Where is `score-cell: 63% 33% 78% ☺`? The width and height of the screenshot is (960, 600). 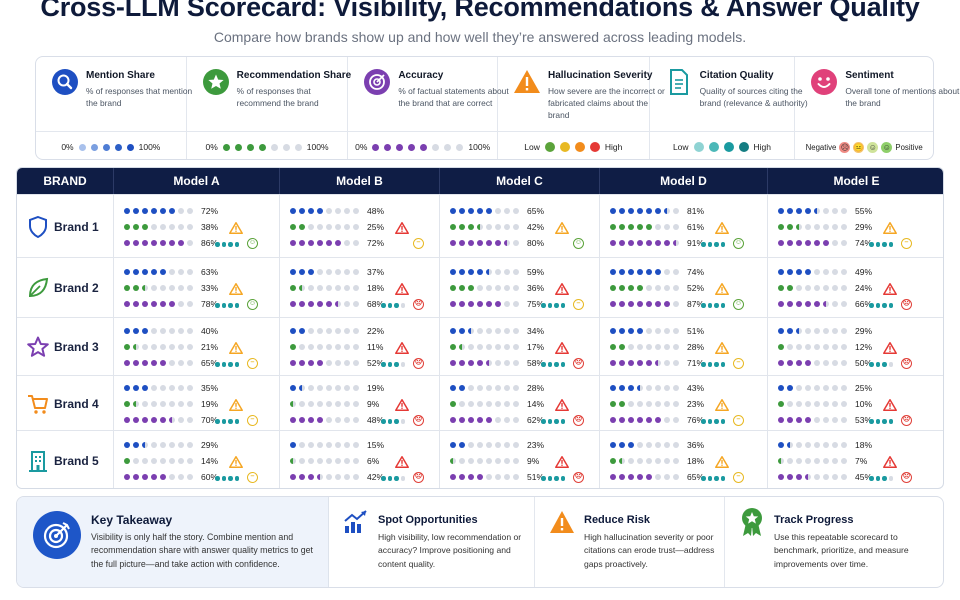
score-cell: 63% 33% 78% ☺ is located at coordinates (197, 287).